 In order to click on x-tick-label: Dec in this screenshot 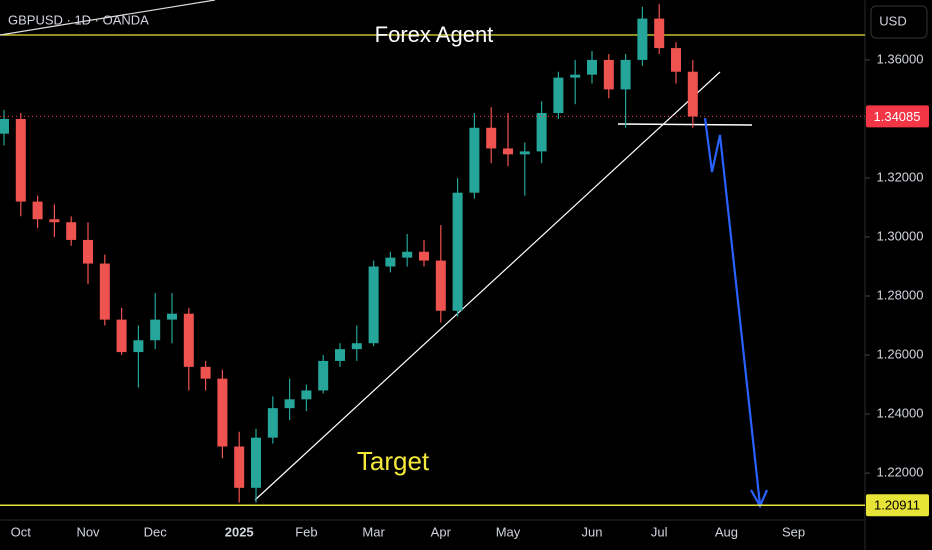, I will do `click(156, 531)`.